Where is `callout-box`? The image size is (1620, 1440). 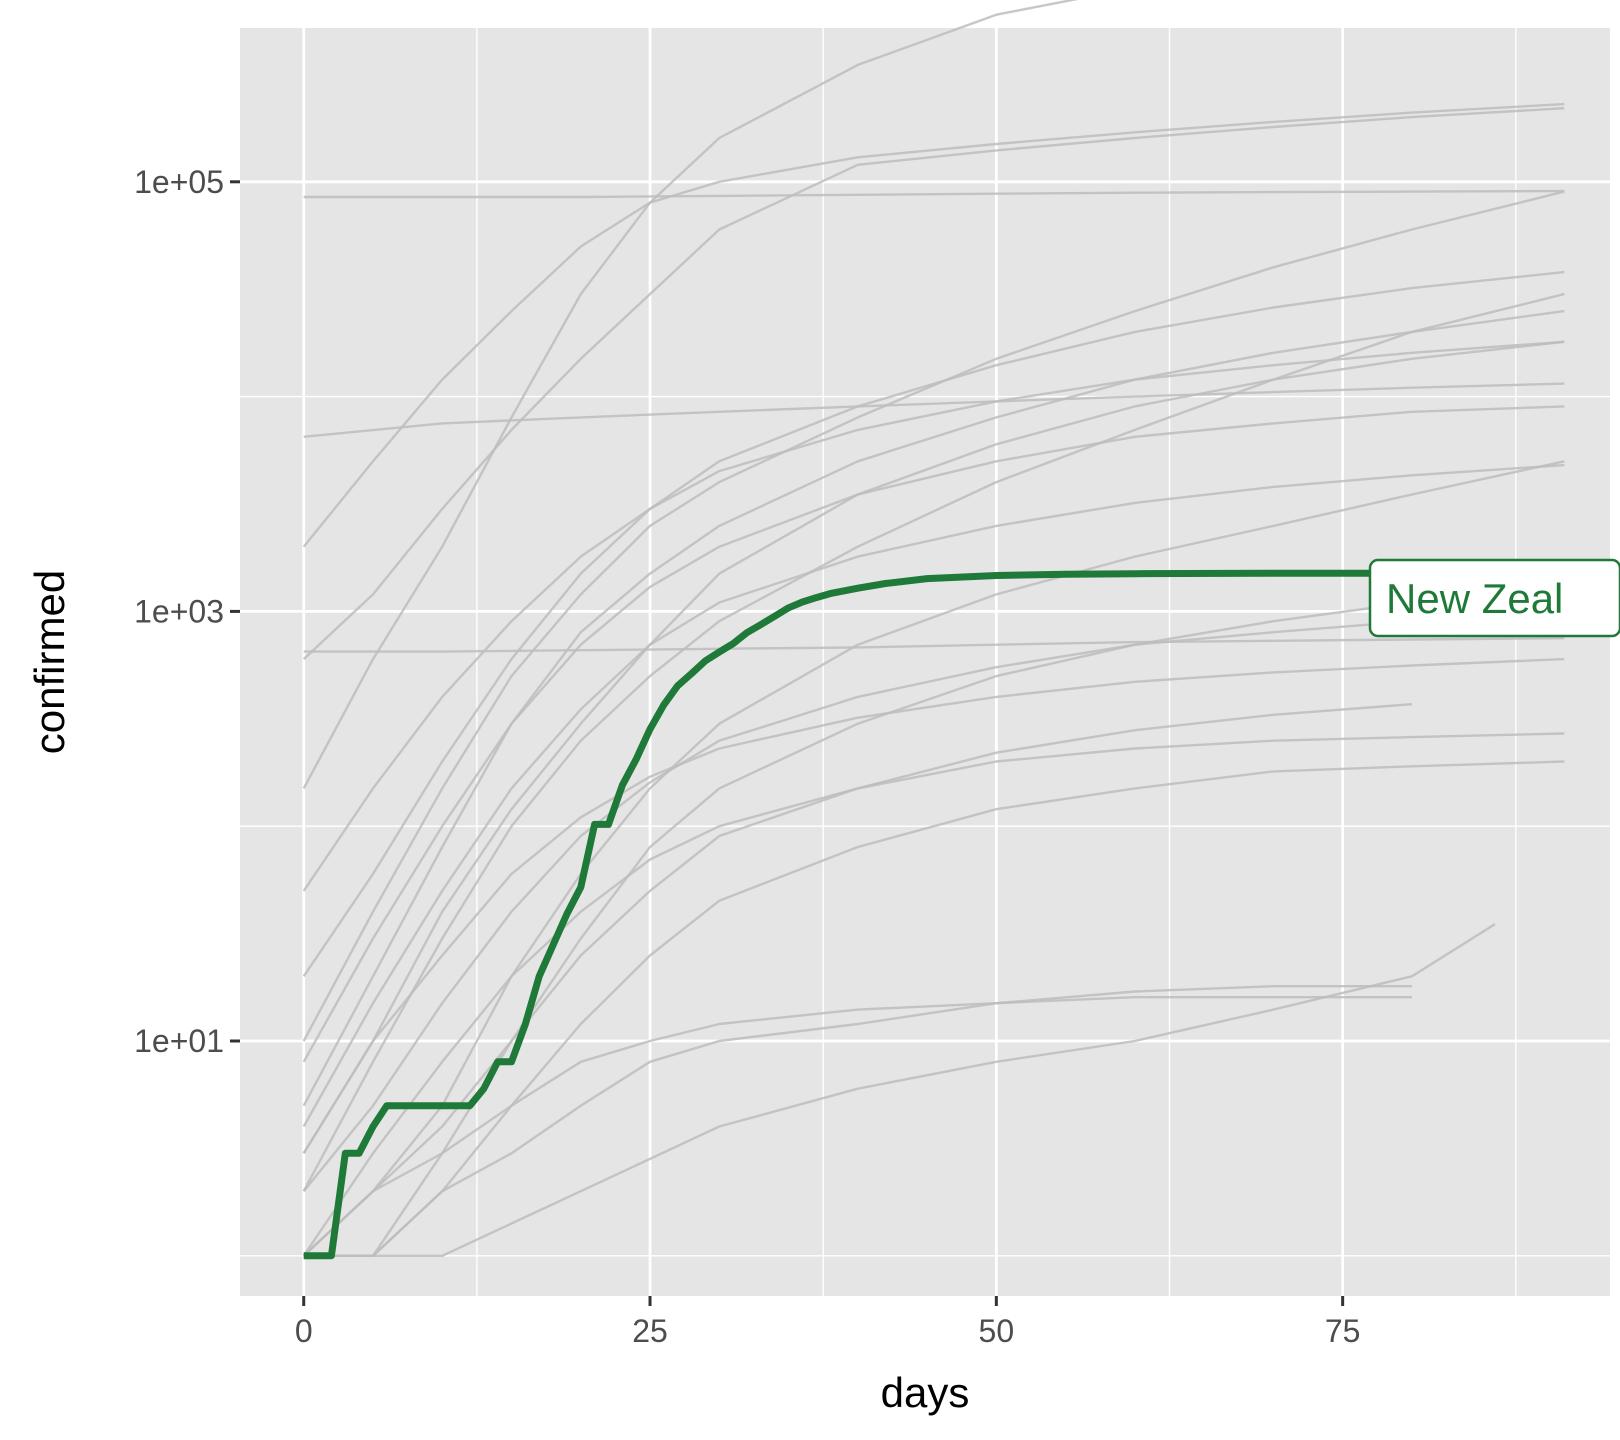 callout-box is located at coordinates (1494, 598).